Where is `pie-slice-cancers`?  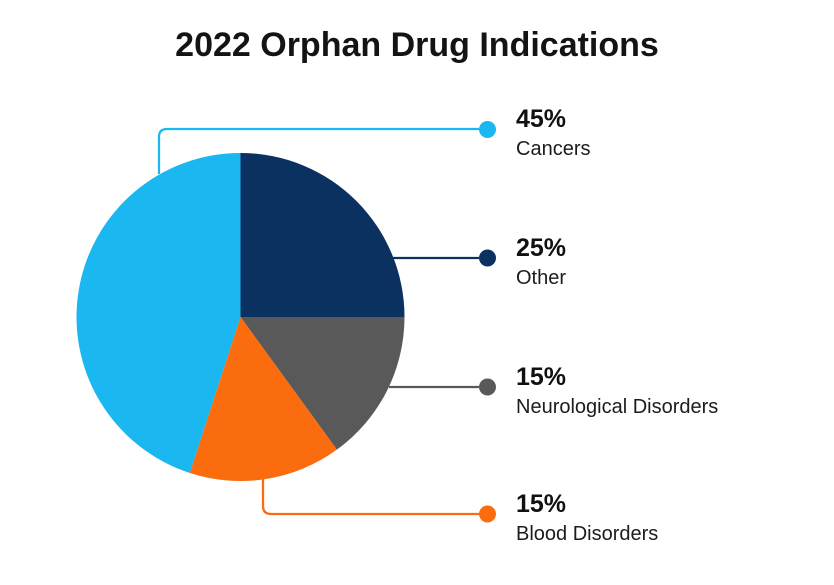 pie-slice-cancers is located at coordinates (158, 313).